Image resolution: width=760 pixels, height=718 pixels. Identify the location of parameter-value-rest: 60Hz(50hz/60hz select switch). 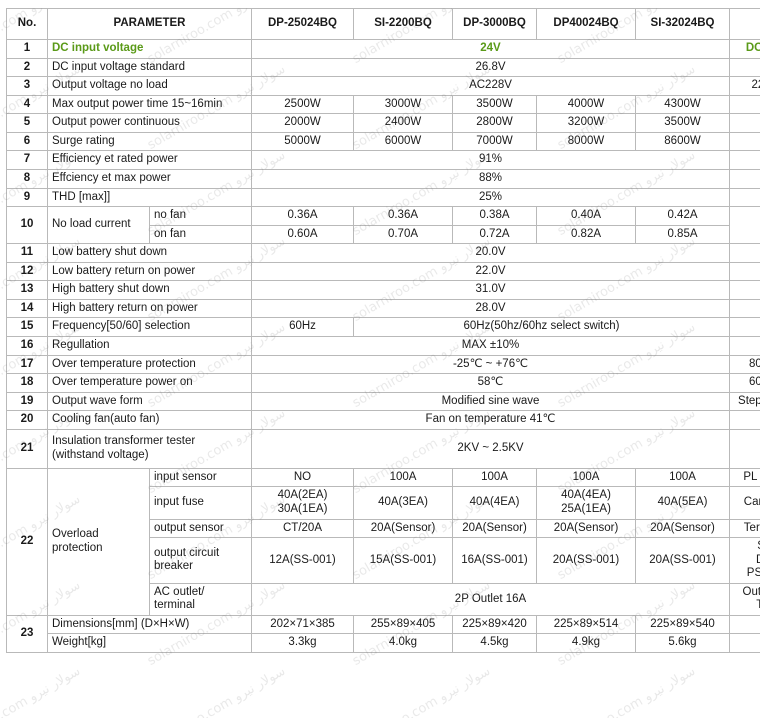
(542, 327).